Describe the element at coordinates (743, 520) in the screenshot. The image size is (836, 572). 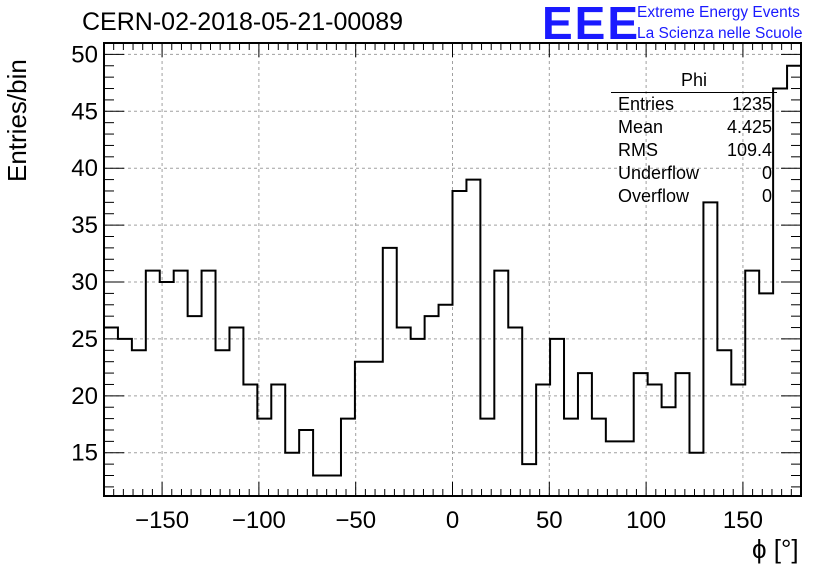
I see `x-tick-label: 150` at that location.